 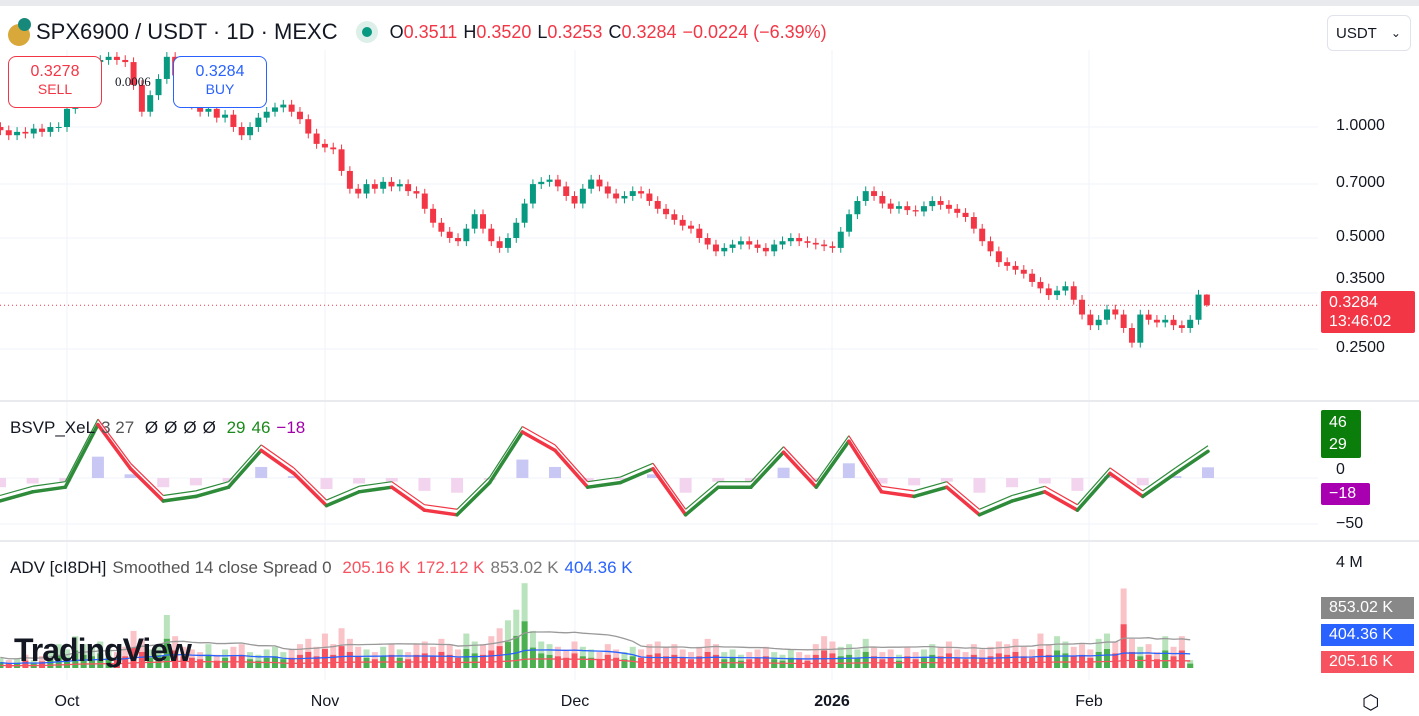 What do you see at coordinates (53, 427) in the screenshot?
I see `osc-name: BSVP_XeL` at bounding box center [53, 427].